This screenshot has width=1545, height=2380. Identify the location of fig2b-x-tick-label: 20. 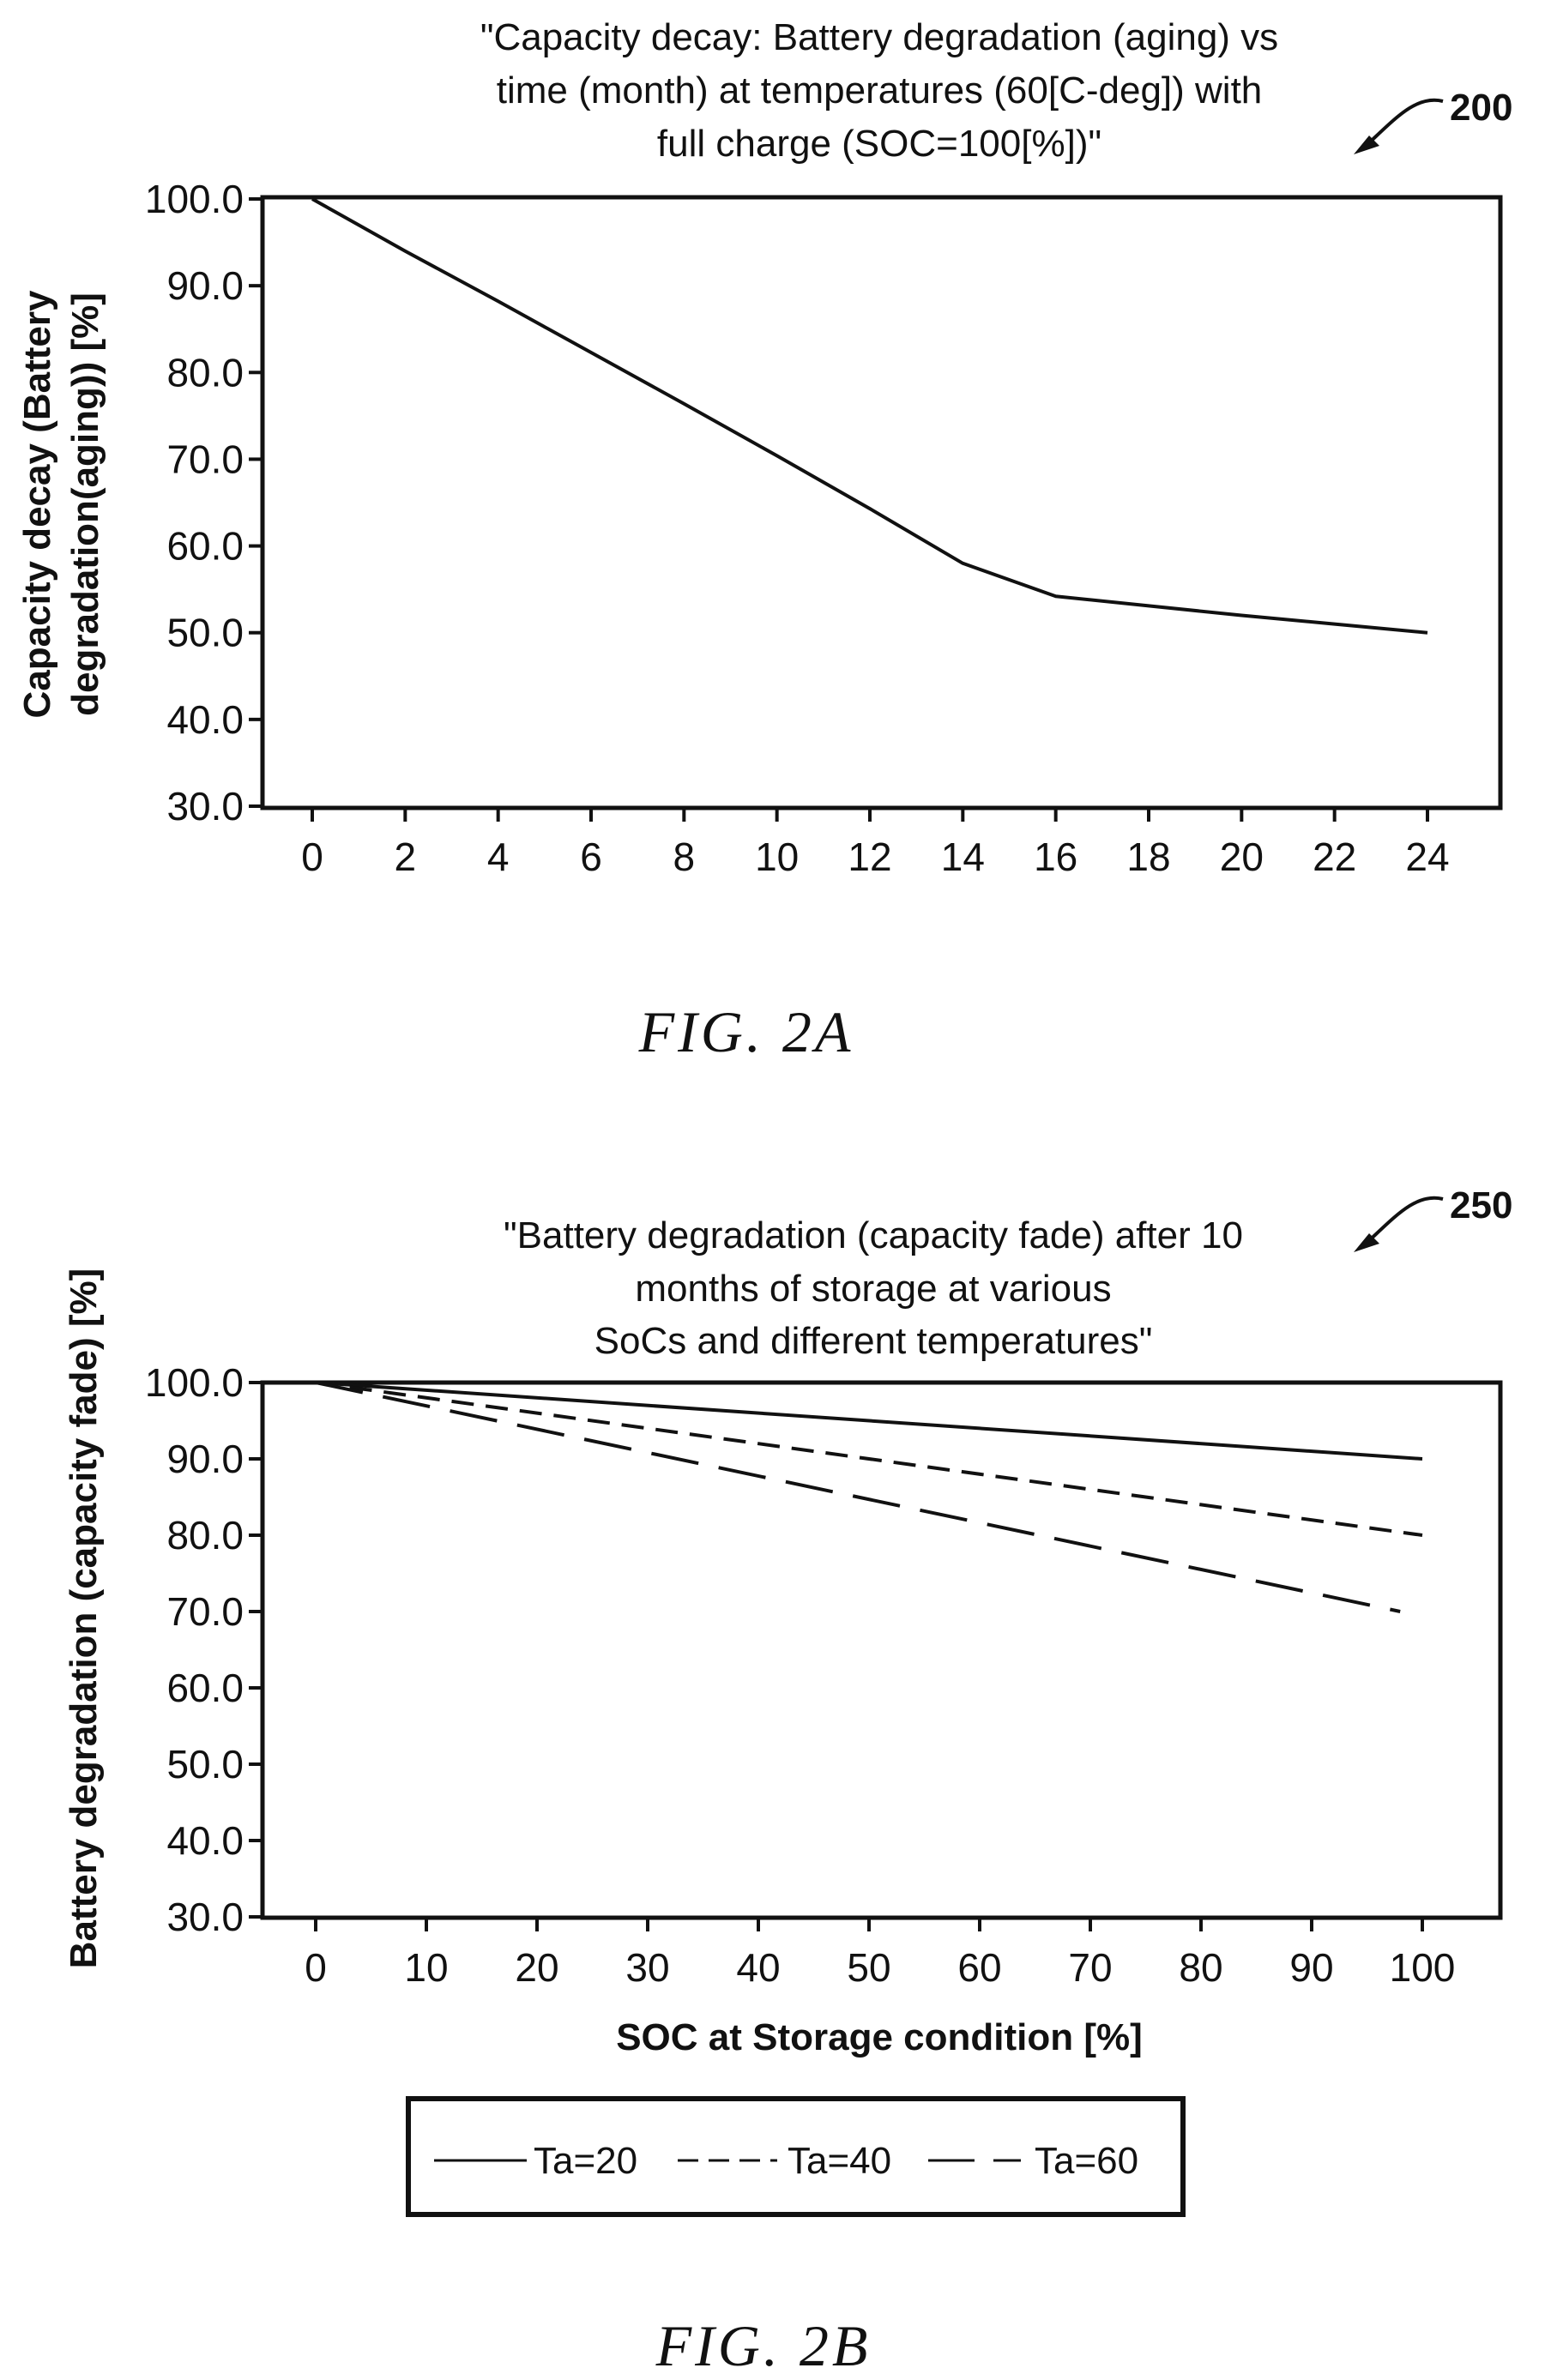
(536, 1968).